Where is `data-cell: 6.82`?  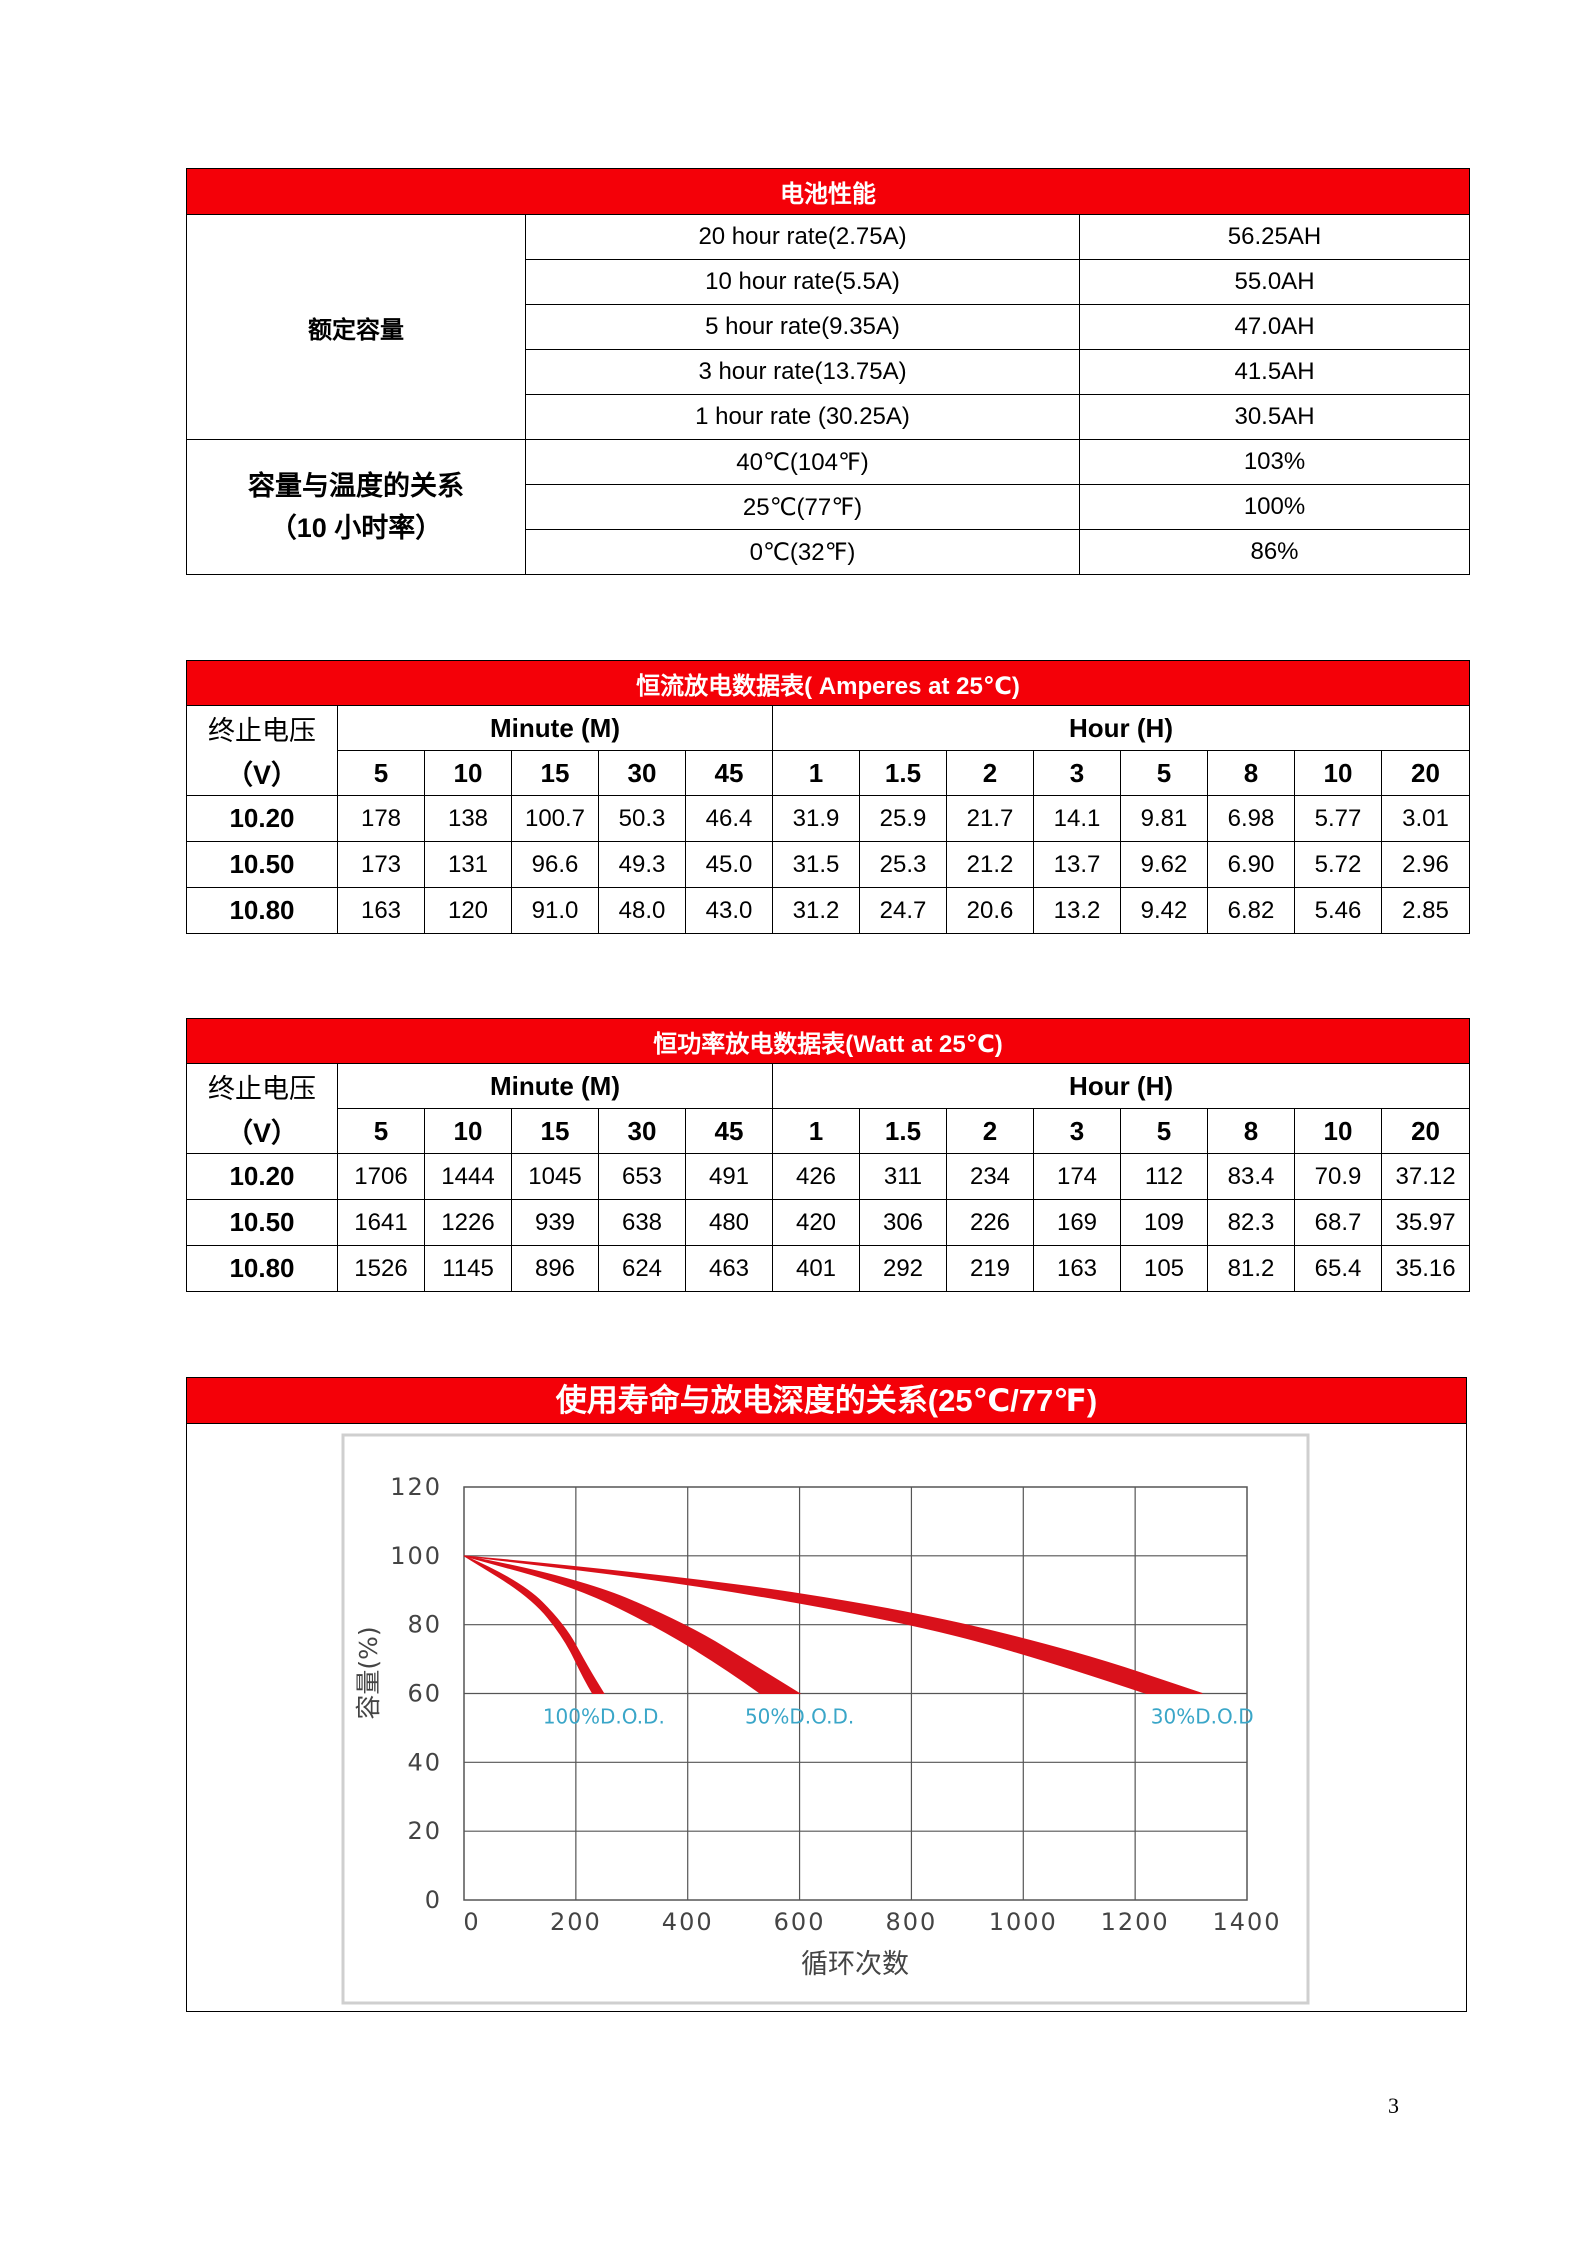 data-cell: 6.82 is located at coordinates (1251, 910).